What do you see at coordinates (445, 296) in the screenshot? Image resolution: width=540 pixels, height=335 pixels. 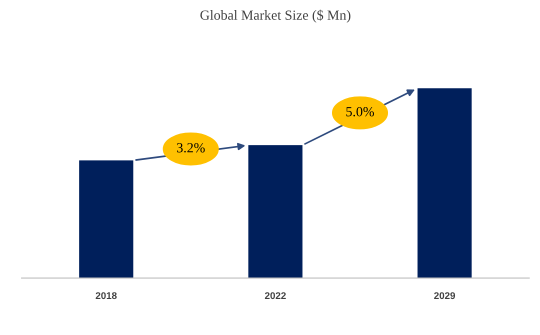 I see `x-tick-label: 2029` at bounding box center [445, 296].